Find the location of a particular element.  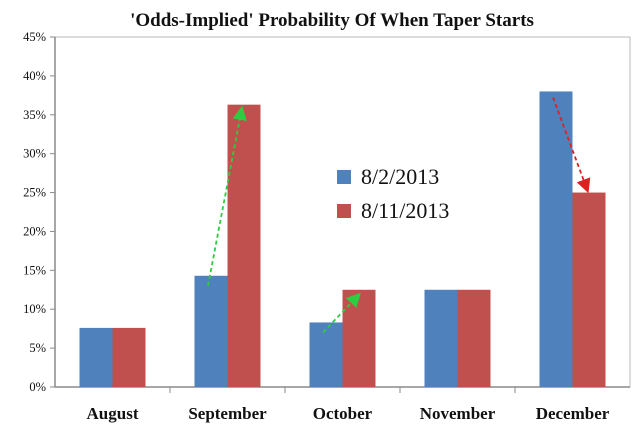

x-tick-label: October is located at coordinates (343, 413).